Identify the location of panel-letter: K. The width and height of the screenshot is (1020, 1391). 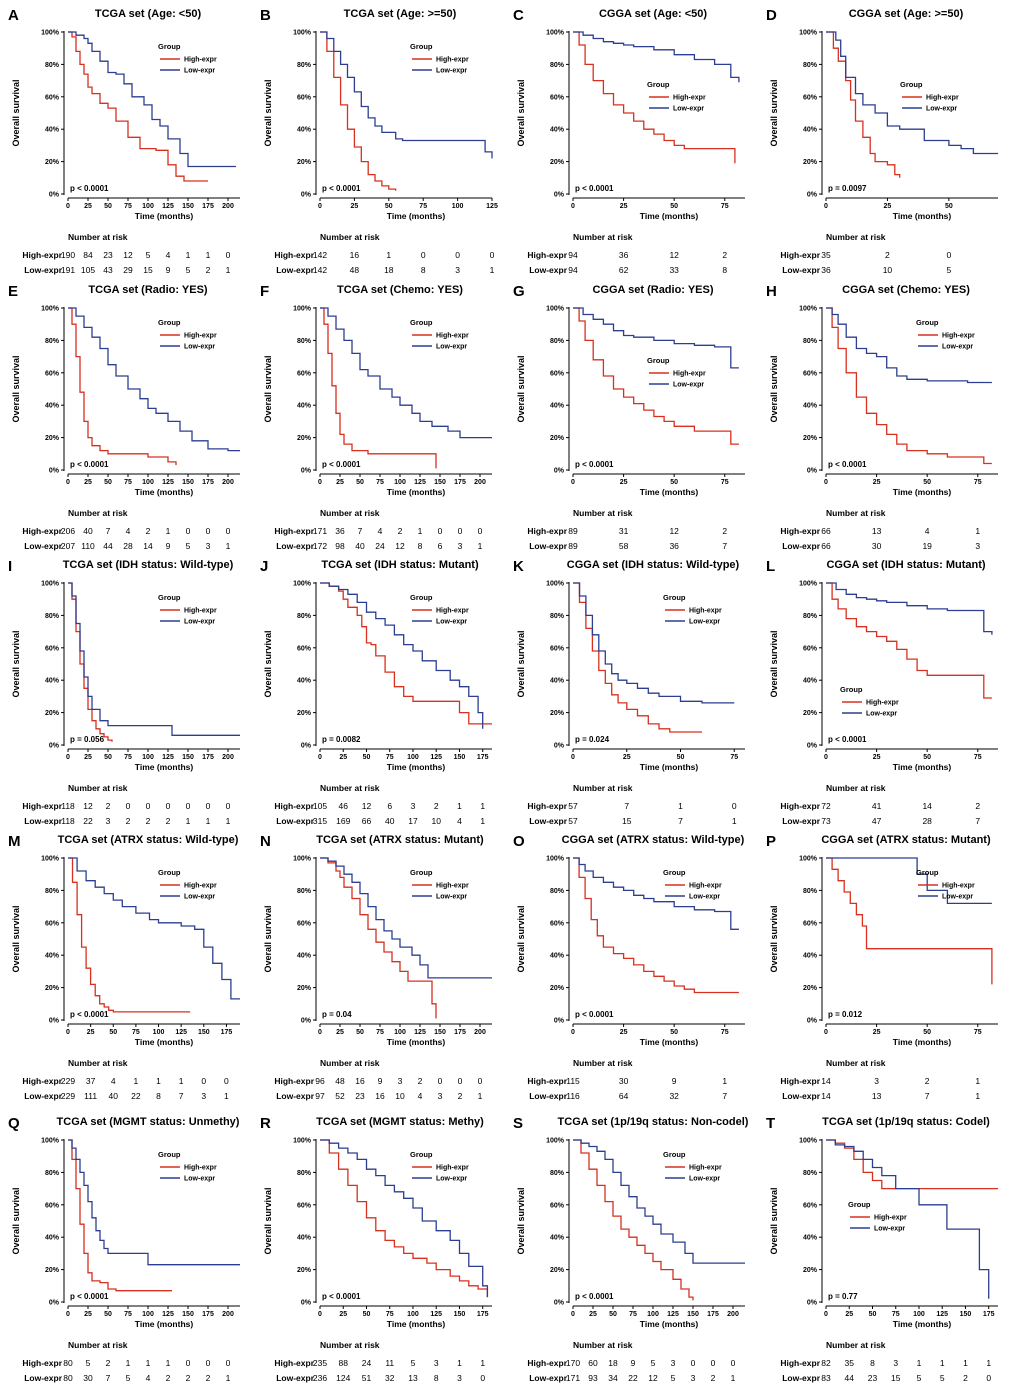
(518, 566).